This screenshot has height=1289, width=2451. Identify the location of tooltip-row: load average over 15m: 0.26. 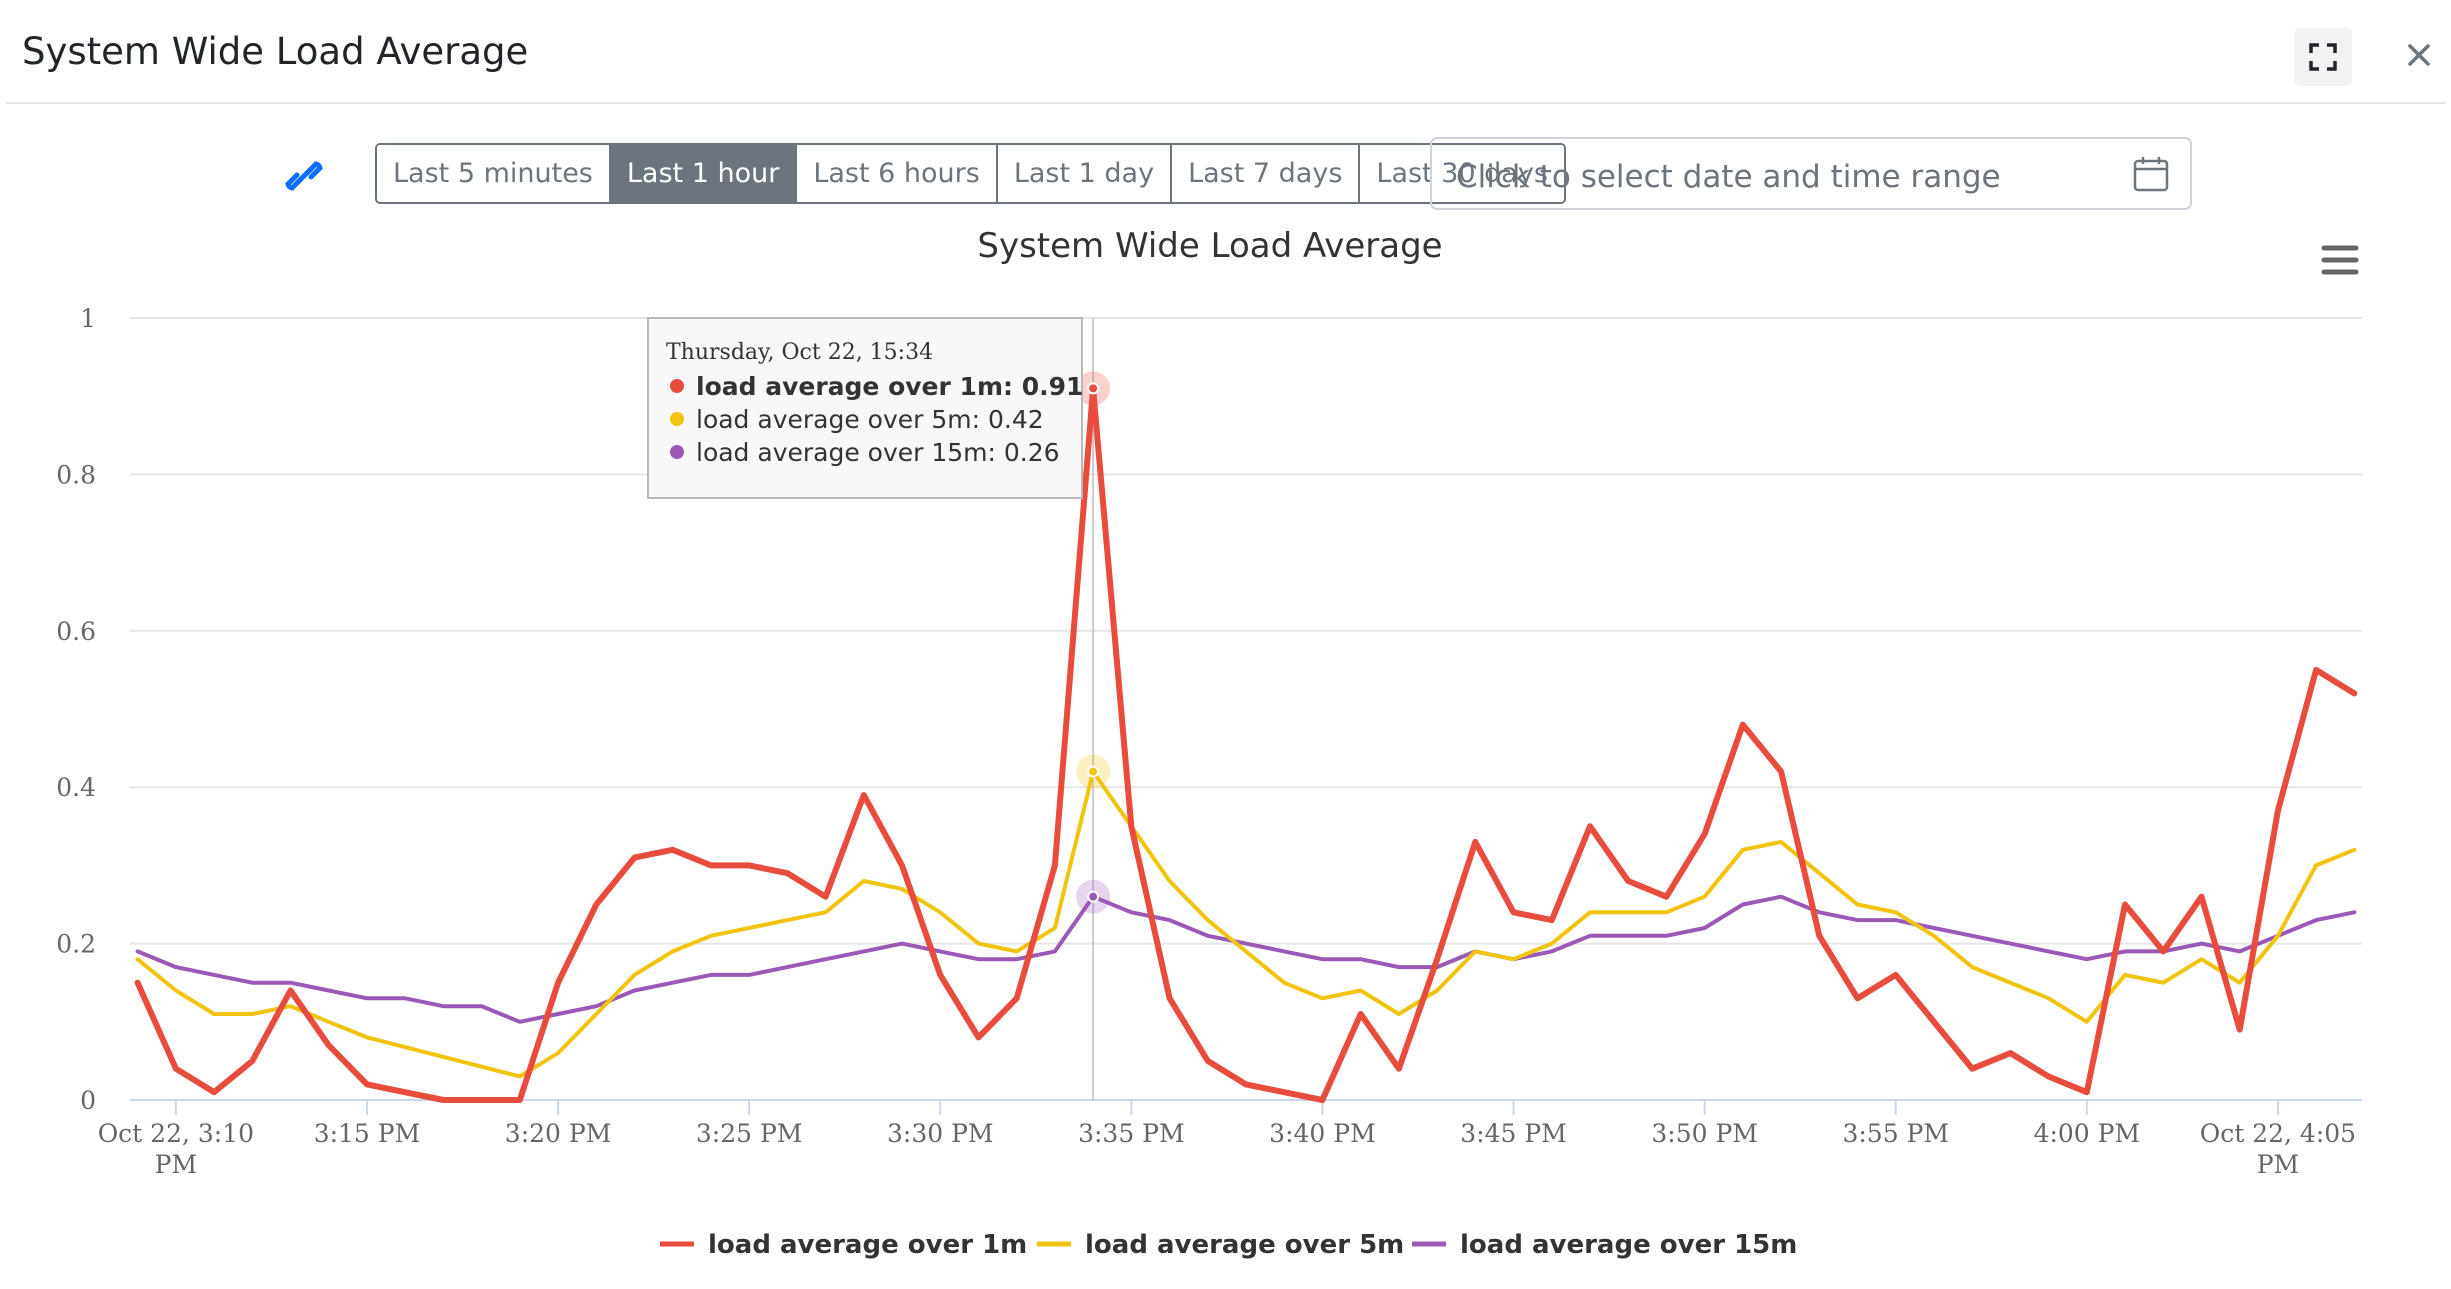
(878, 452).